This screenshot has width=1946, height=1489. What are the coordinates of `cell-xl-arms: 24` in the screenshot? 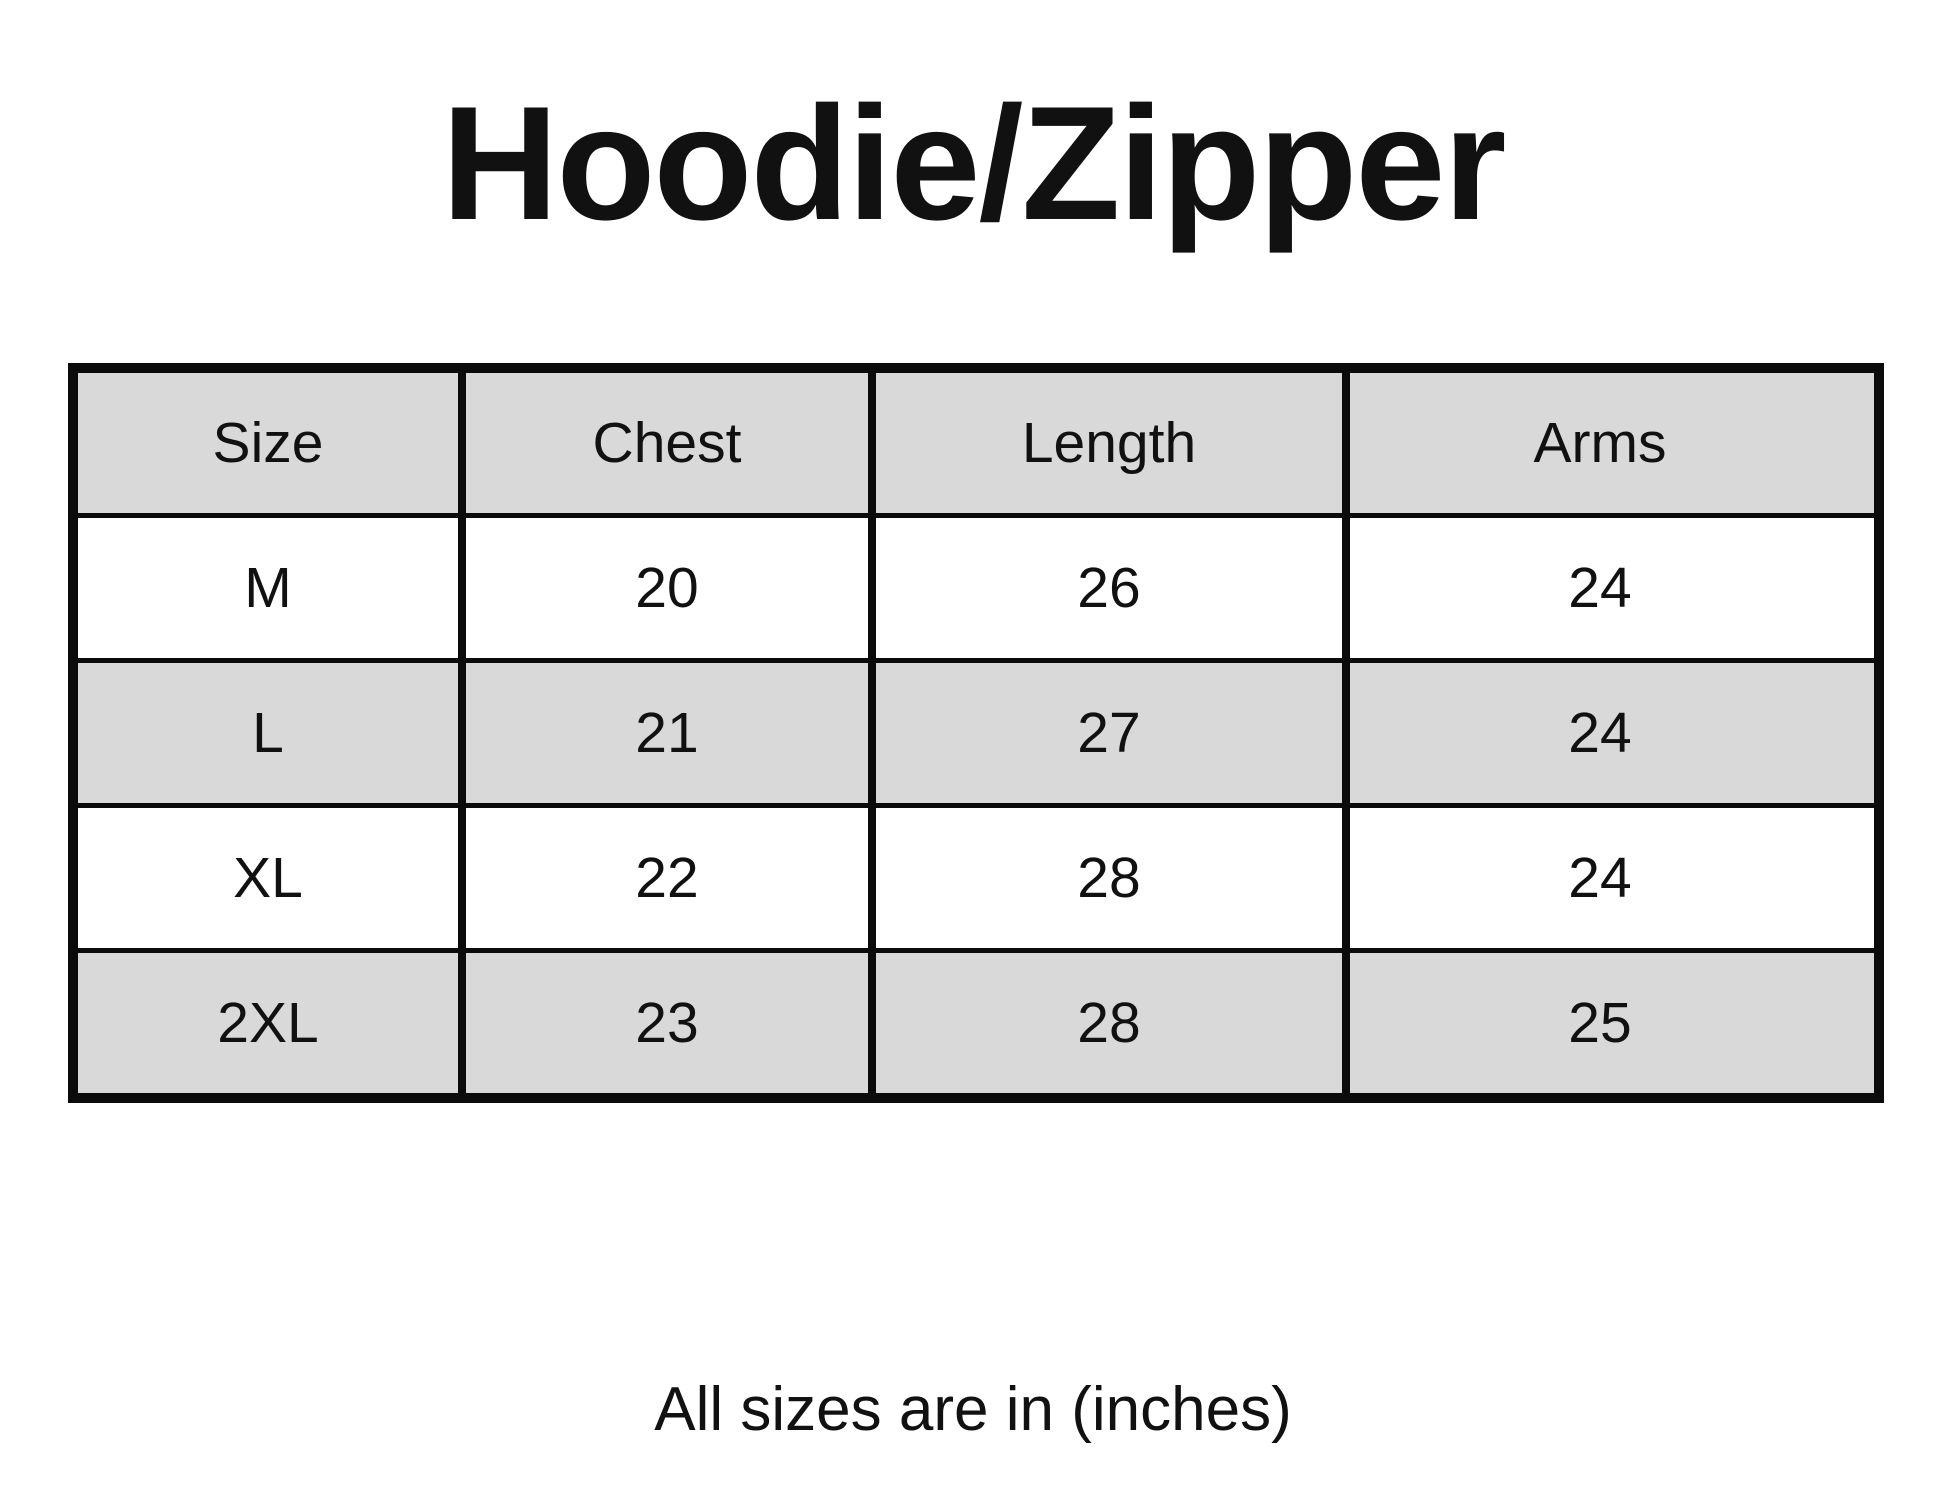 It's located at (1596, 878).